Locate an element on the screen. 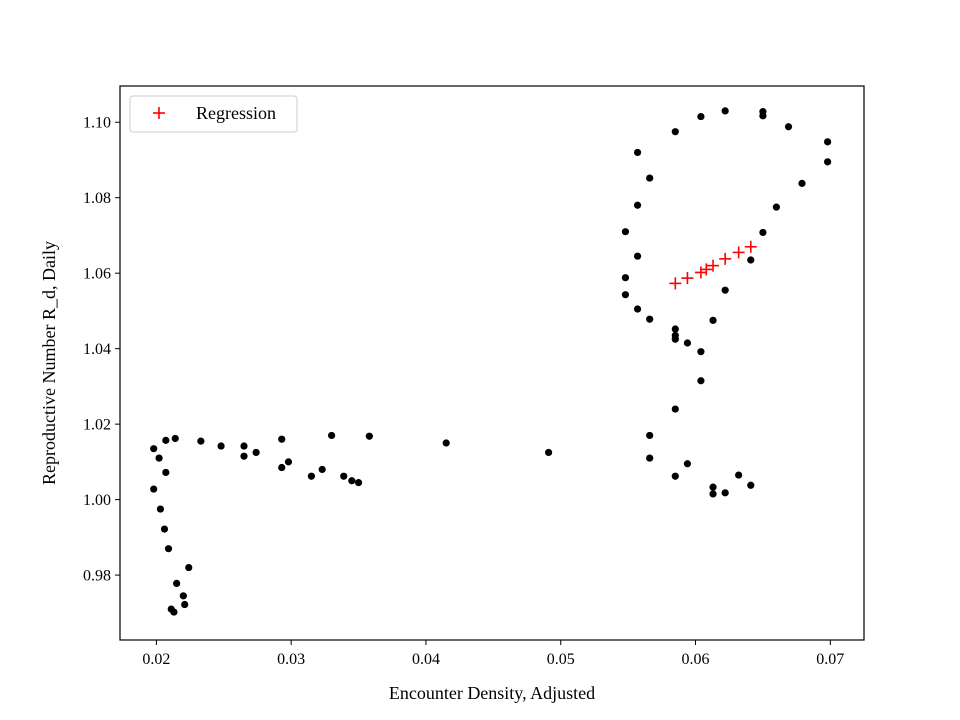 The image size is (960, 720). legend: Regression is located at coordinates (213, 114).